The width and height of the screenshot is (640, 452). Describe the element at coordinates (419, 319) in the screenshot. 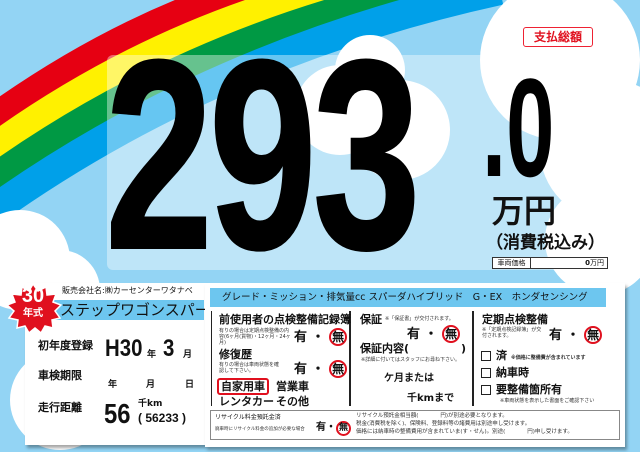

I see `warranty-note: ※「保証書」が交付されます。` at that location.